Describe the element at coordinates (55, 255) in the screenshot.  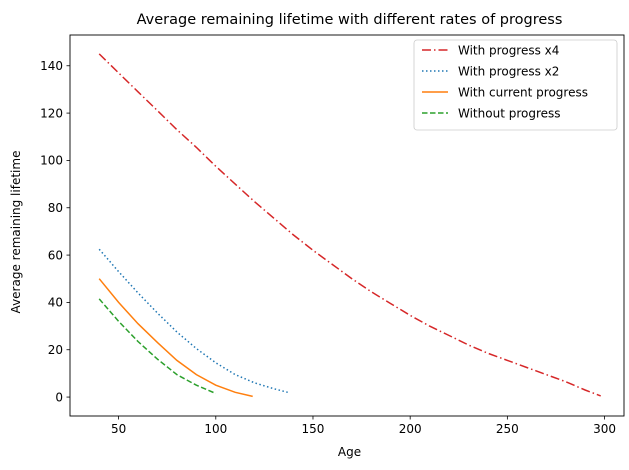
I see `y-tick-label: 60` at that location.